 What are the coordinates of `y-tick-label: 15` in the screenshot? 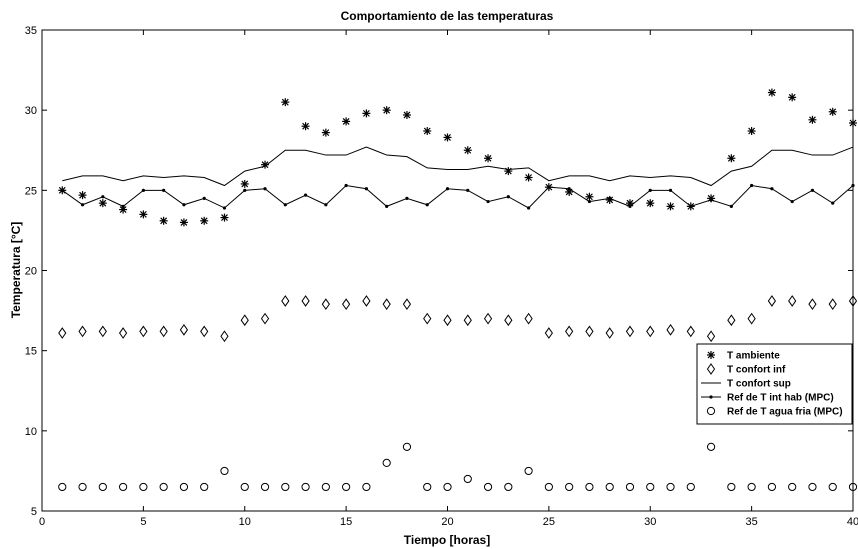 It's located at (31, 352).